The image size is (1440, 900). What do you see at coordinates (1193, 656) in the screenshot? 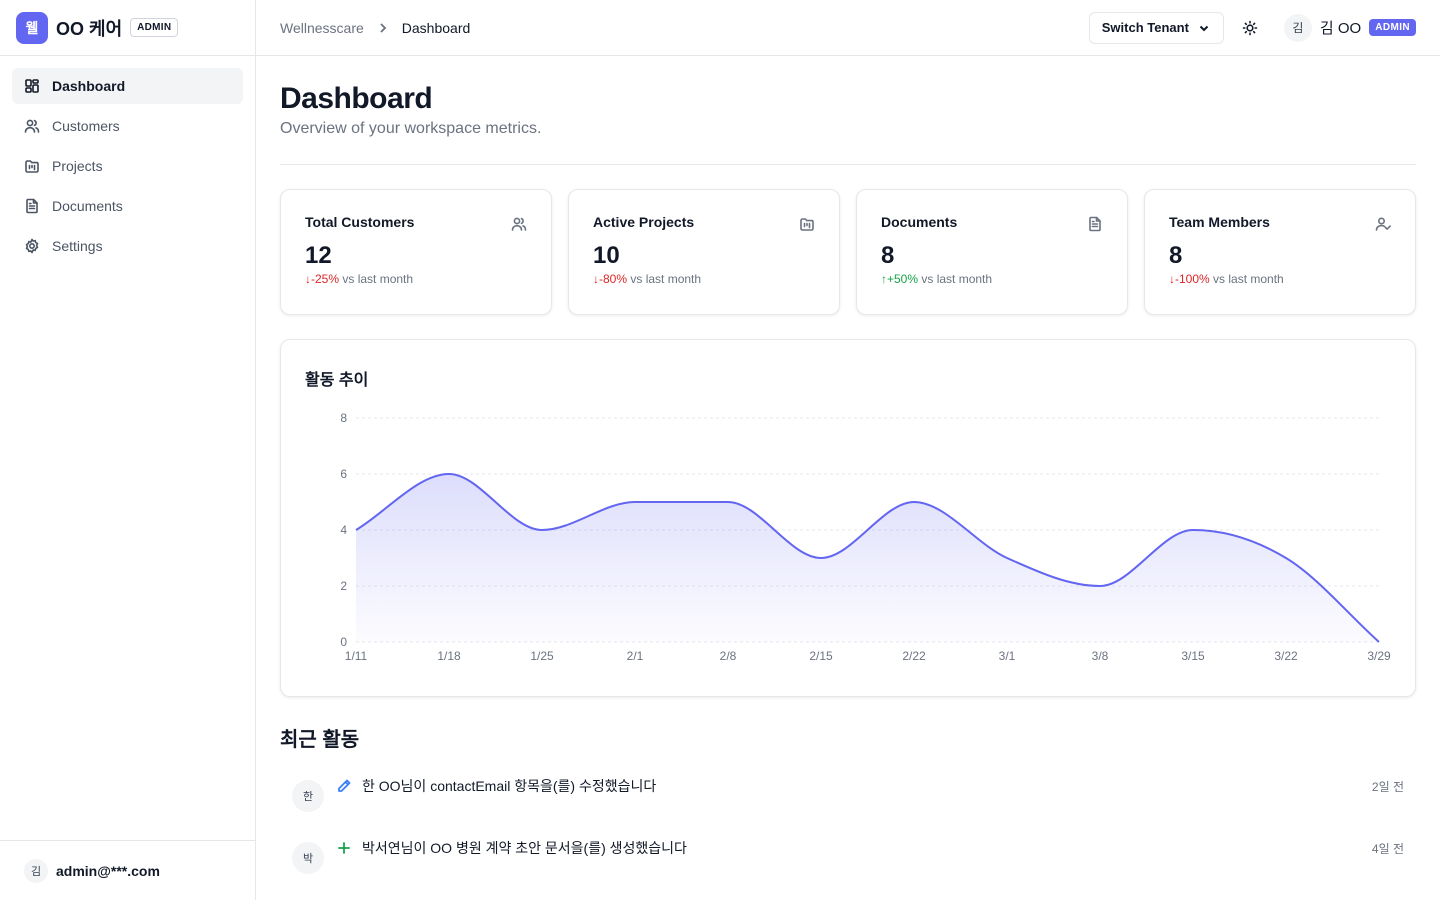
I see `x-tick-label: 3/15` at bounding box center [1193, 656].